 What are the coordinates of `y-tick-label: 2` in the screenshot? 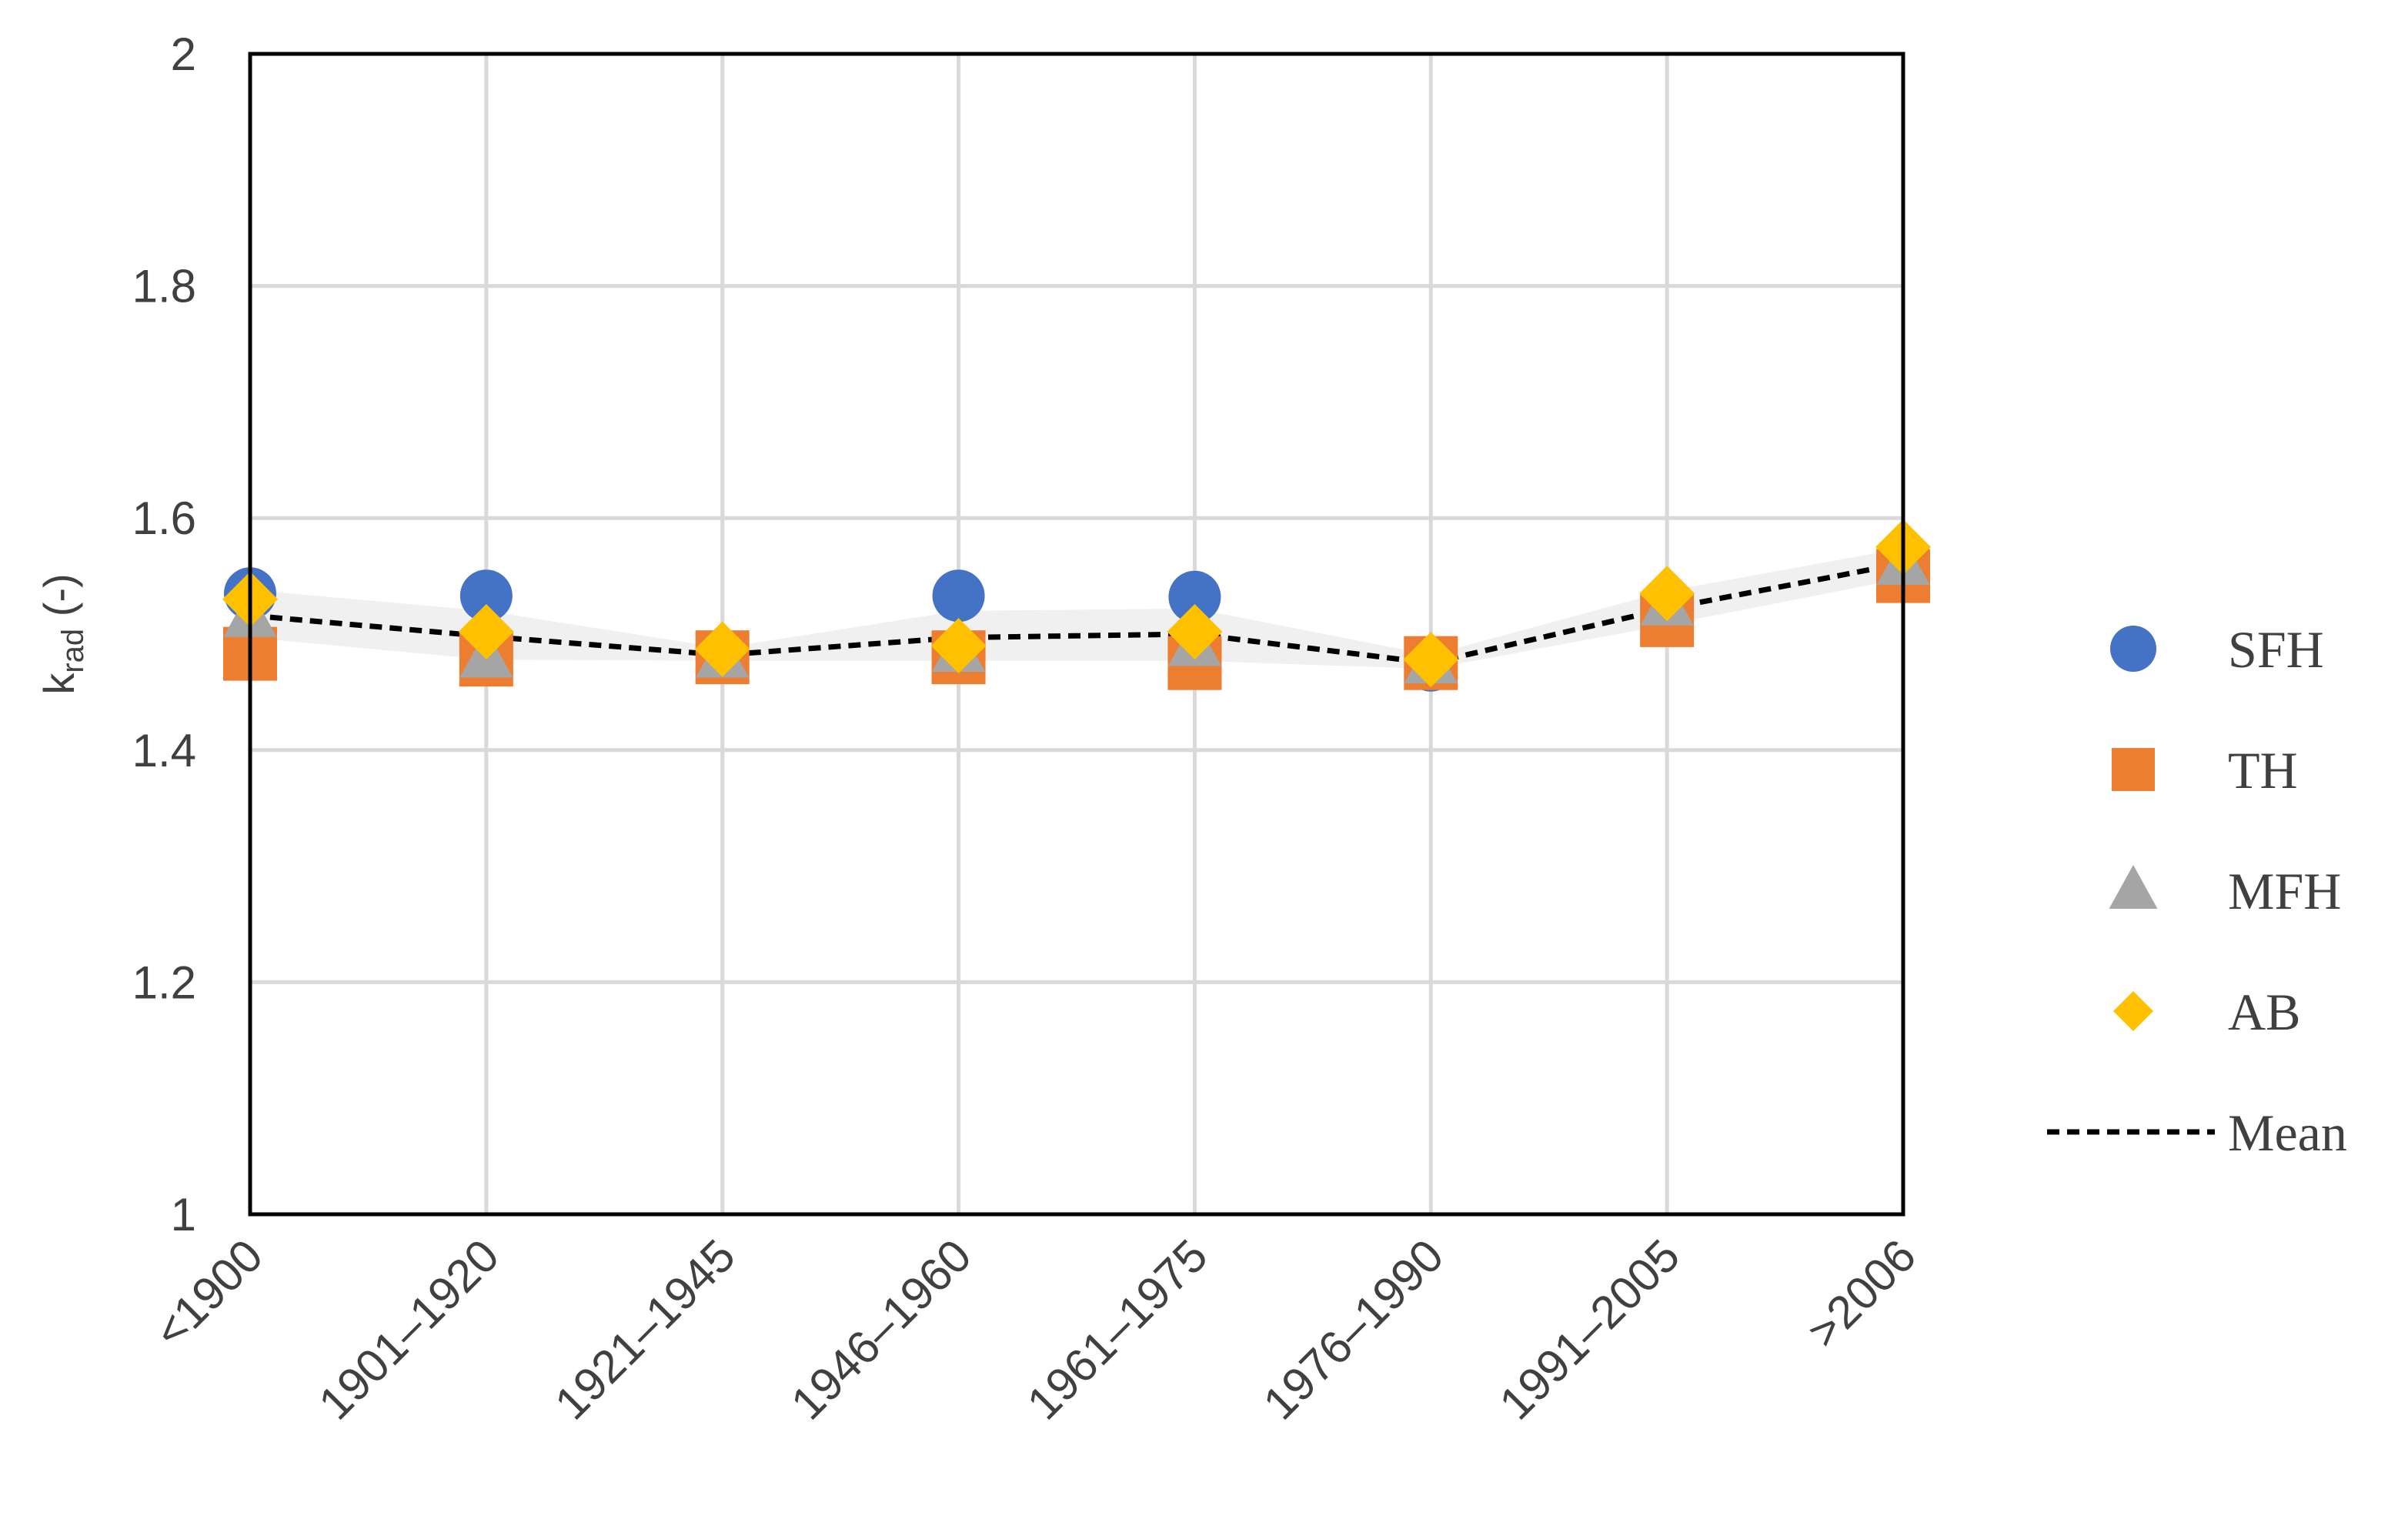 It's located at (183, 54).